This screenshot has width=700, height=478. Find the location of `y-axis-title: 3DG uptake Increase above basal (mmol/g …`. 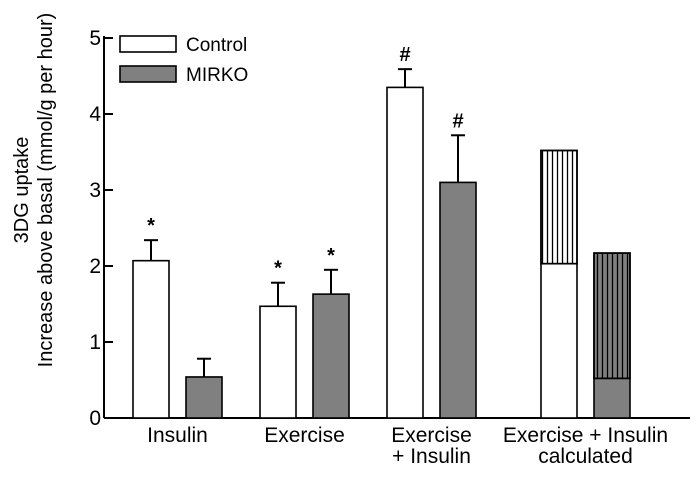

y-axis-title: 3DG uptake Increase above basal (mmol/g … is located at coordinates (34, 190).